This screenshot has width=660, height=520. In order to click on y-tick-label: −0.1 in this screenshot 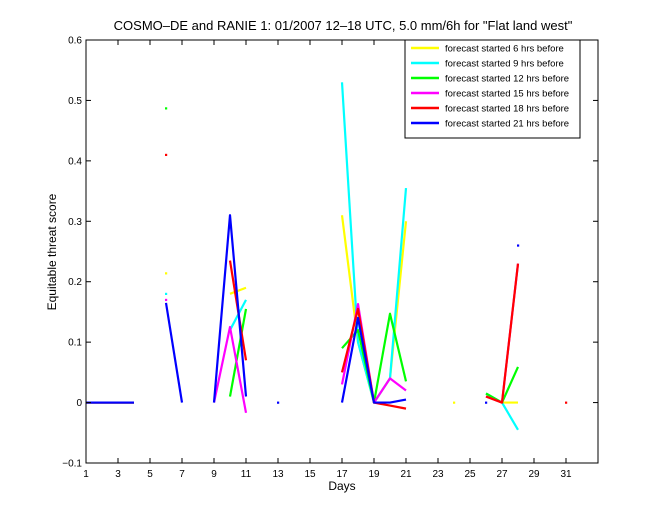, I will do `click(72, 464)`.